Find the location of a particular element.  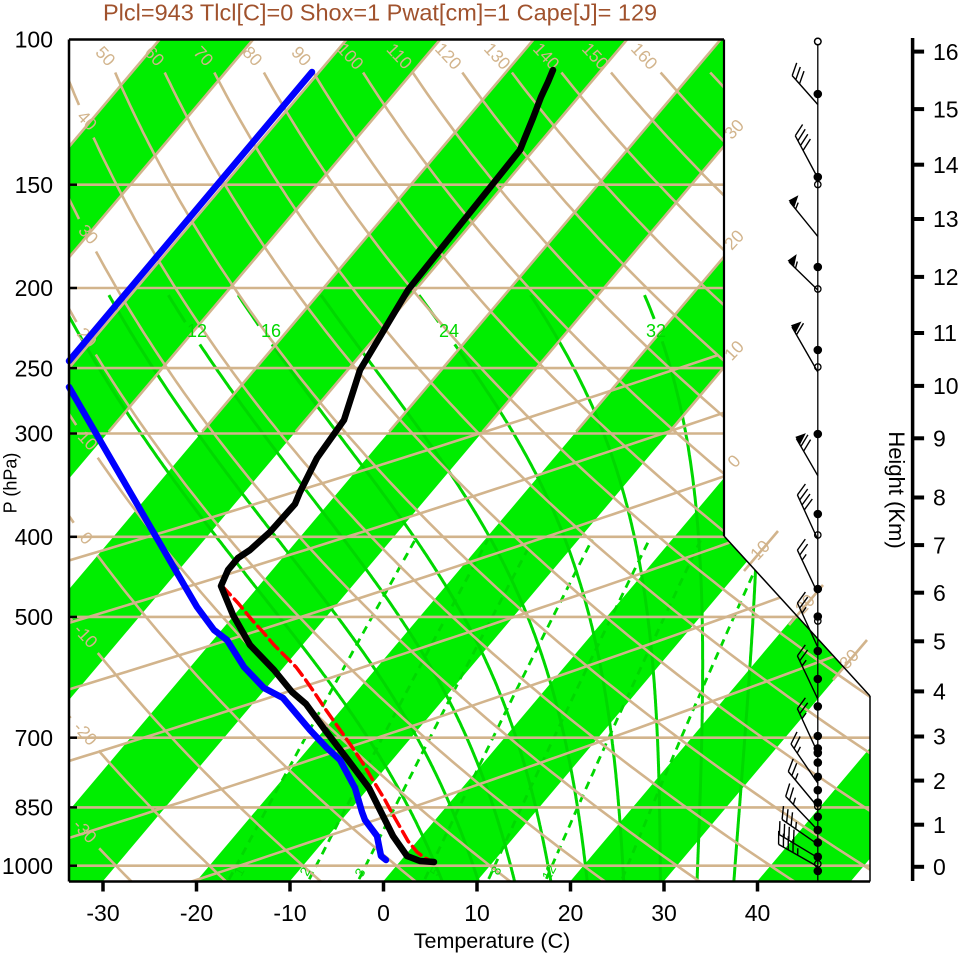

svg-text: -30 is located at coordinates (102, 913).